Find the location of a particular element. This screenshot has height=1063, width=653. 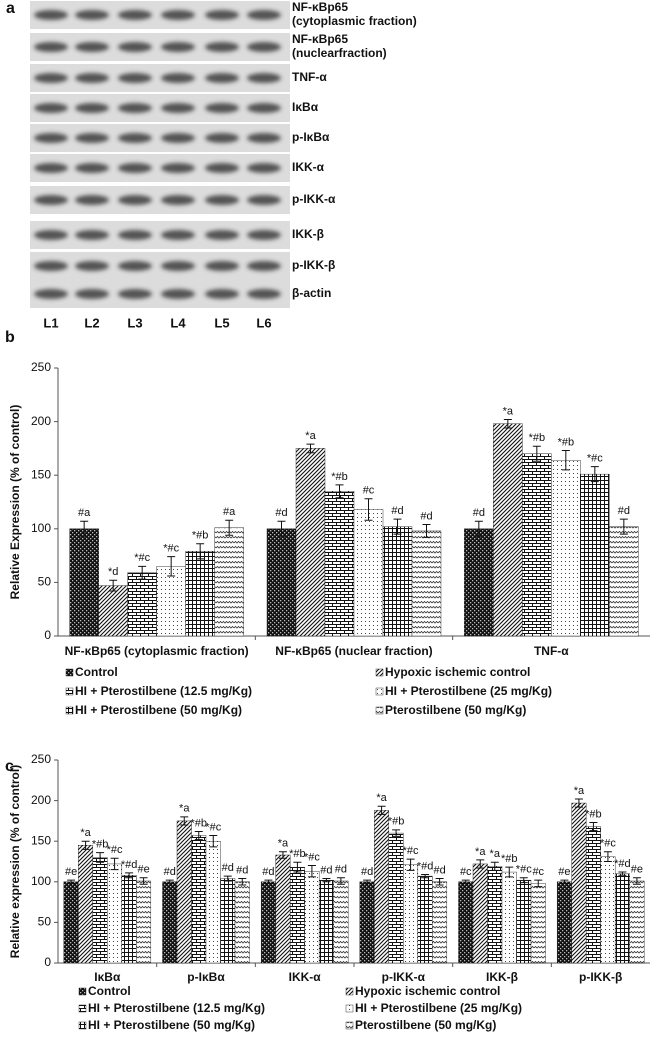

bar-annotation: #c is located at coordinates (538, 872).